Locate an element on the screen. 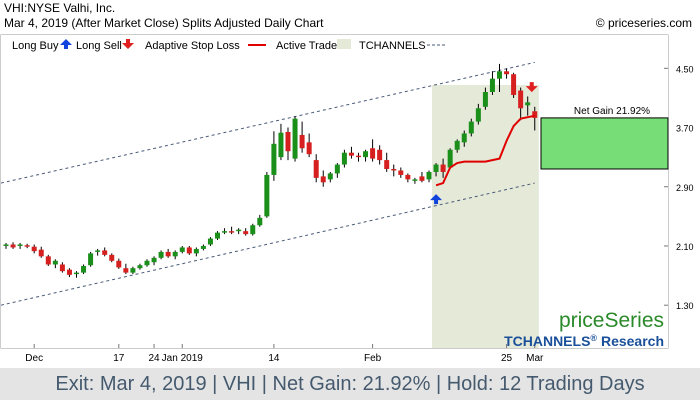  long-buy-marker is located at coordinates (436, 199).